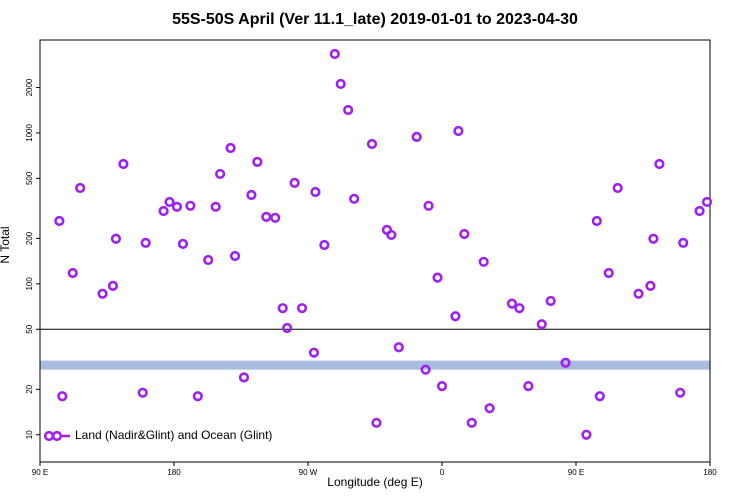 This screenshot has width=750, height=500. What do you see at coordinates (442, 472) in the screenshot?
I see `x-tick-label: 0` at bounding box center [442, 472].